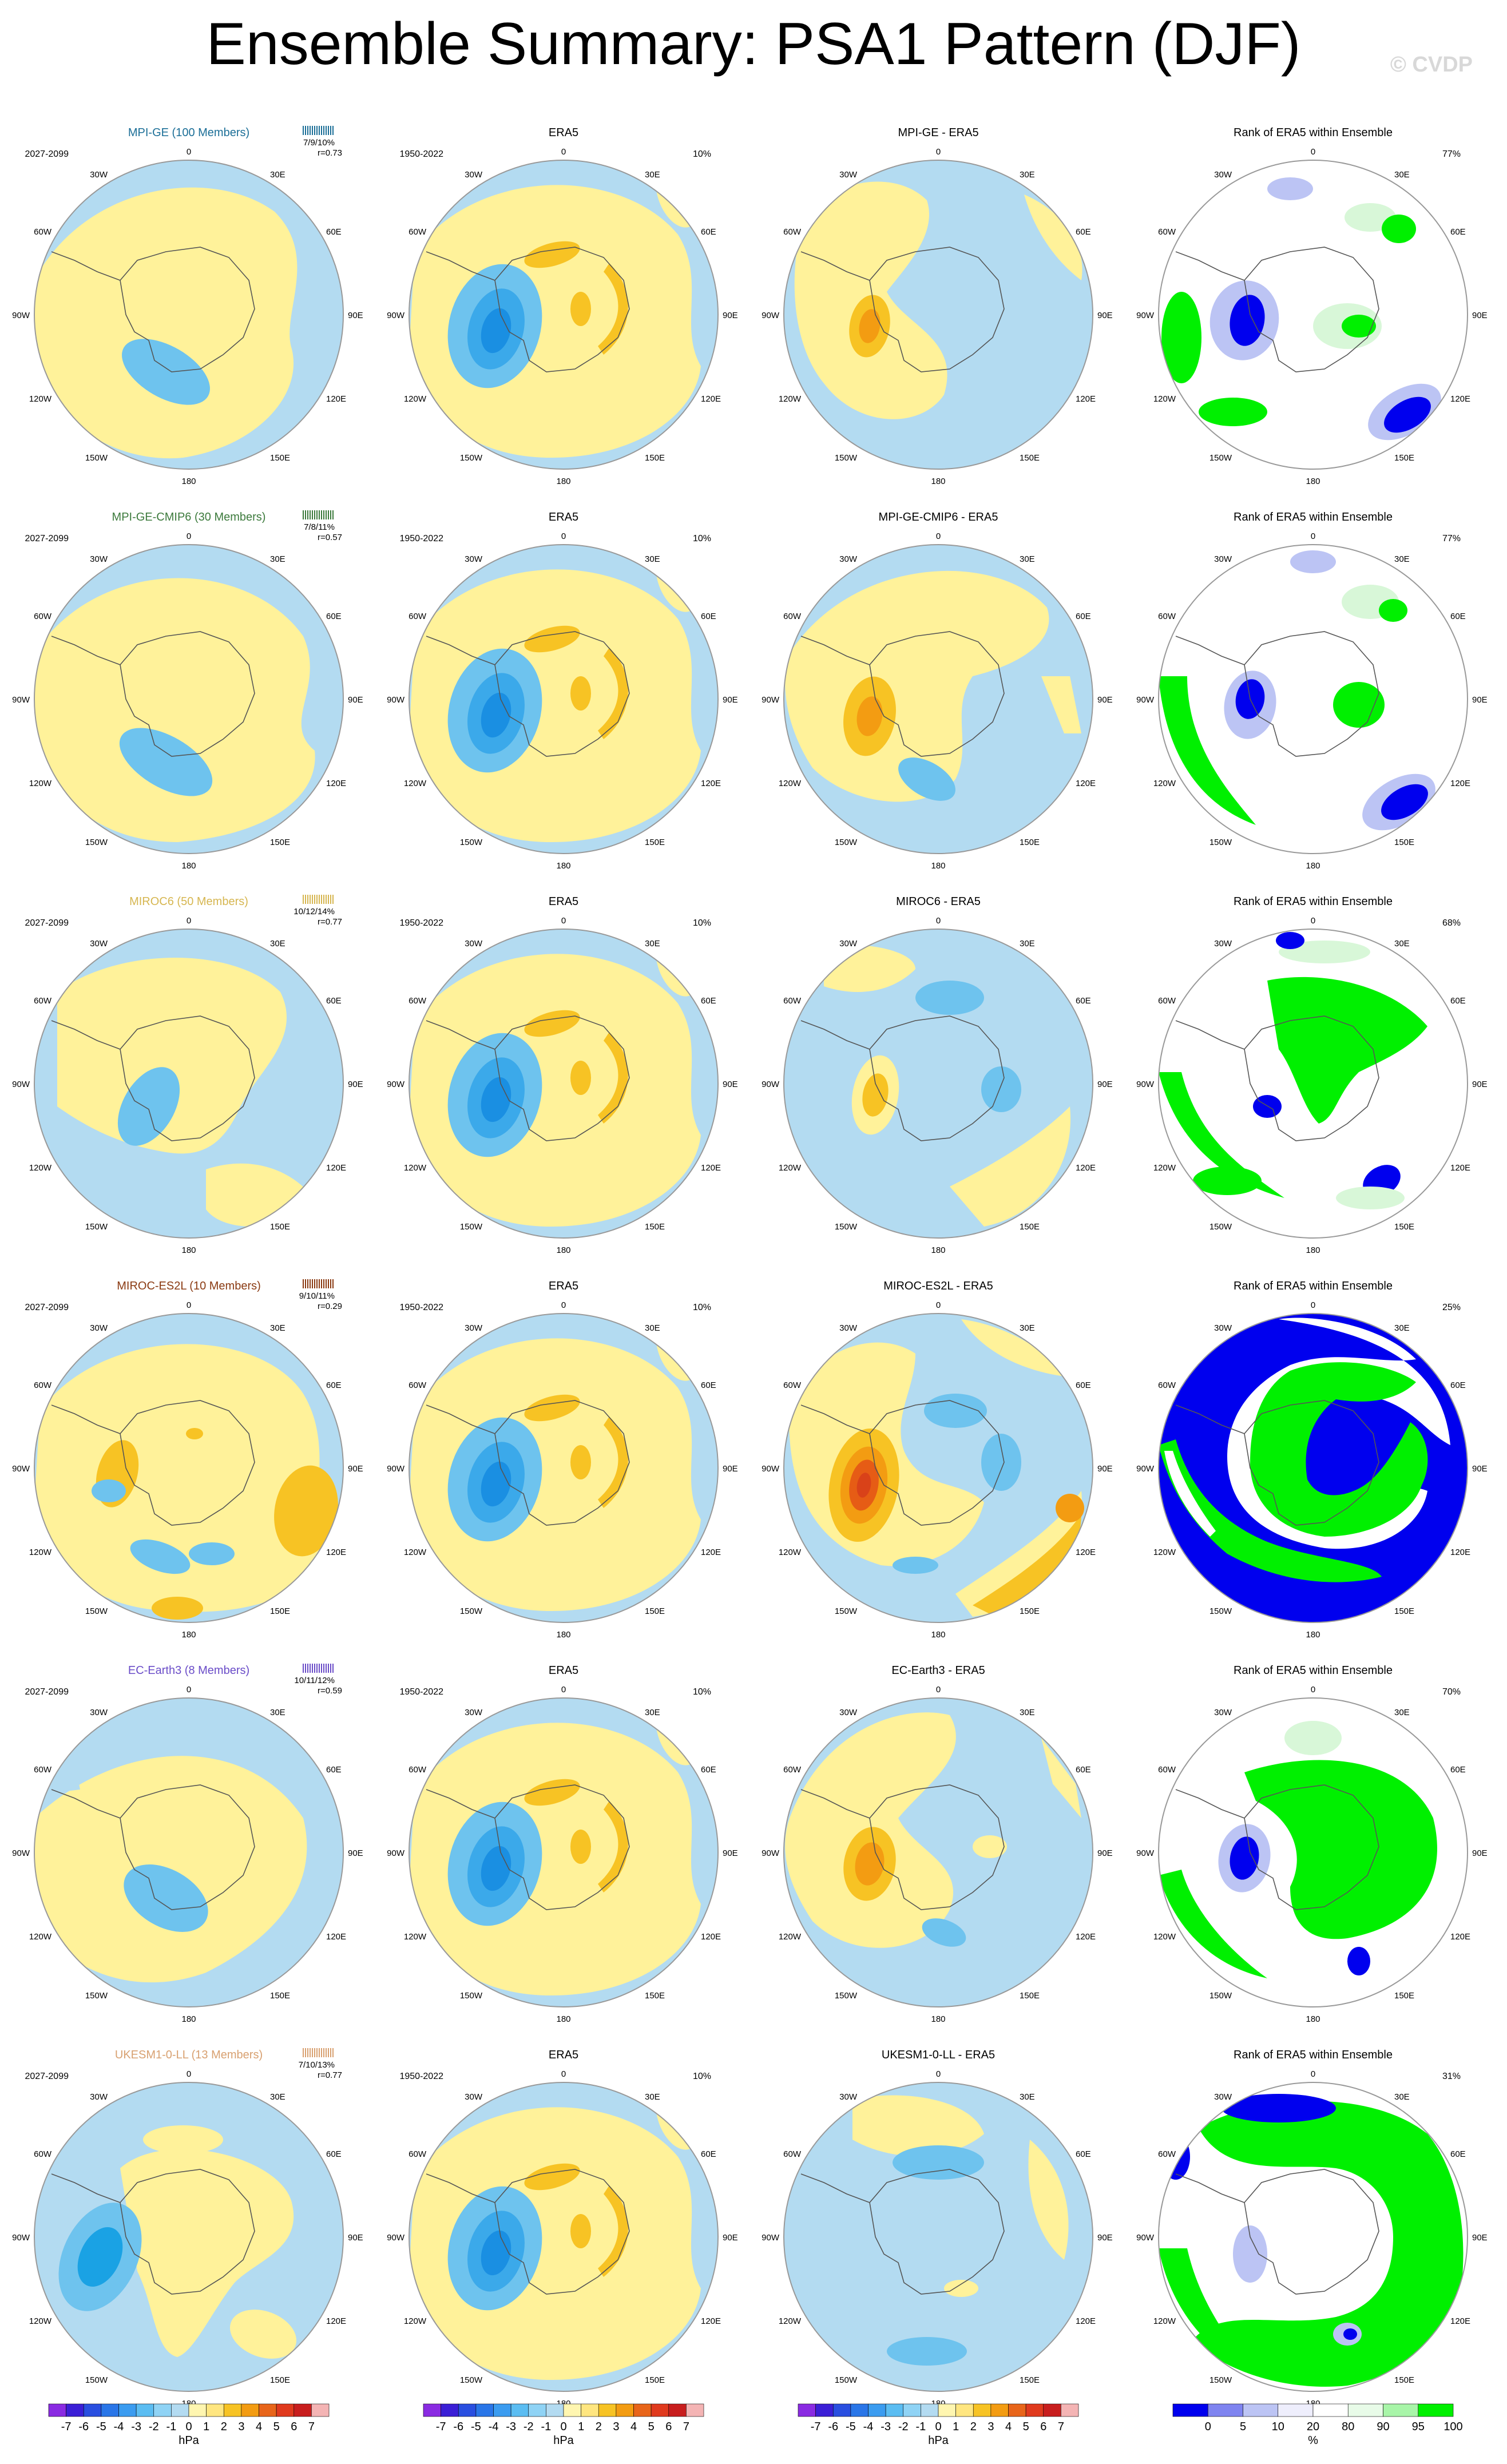 The width and height of the screenshot is (1507, 2464). I want to click on colorbar-tick: -5, so click(476, 2427).